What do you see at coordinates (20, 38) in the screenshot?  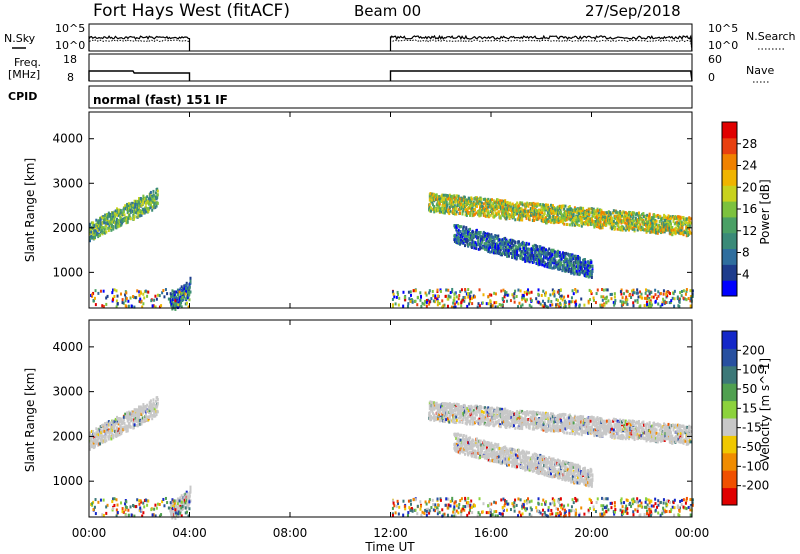 I see `nsky-label: N.Sky` at bounding box center [20, 38].